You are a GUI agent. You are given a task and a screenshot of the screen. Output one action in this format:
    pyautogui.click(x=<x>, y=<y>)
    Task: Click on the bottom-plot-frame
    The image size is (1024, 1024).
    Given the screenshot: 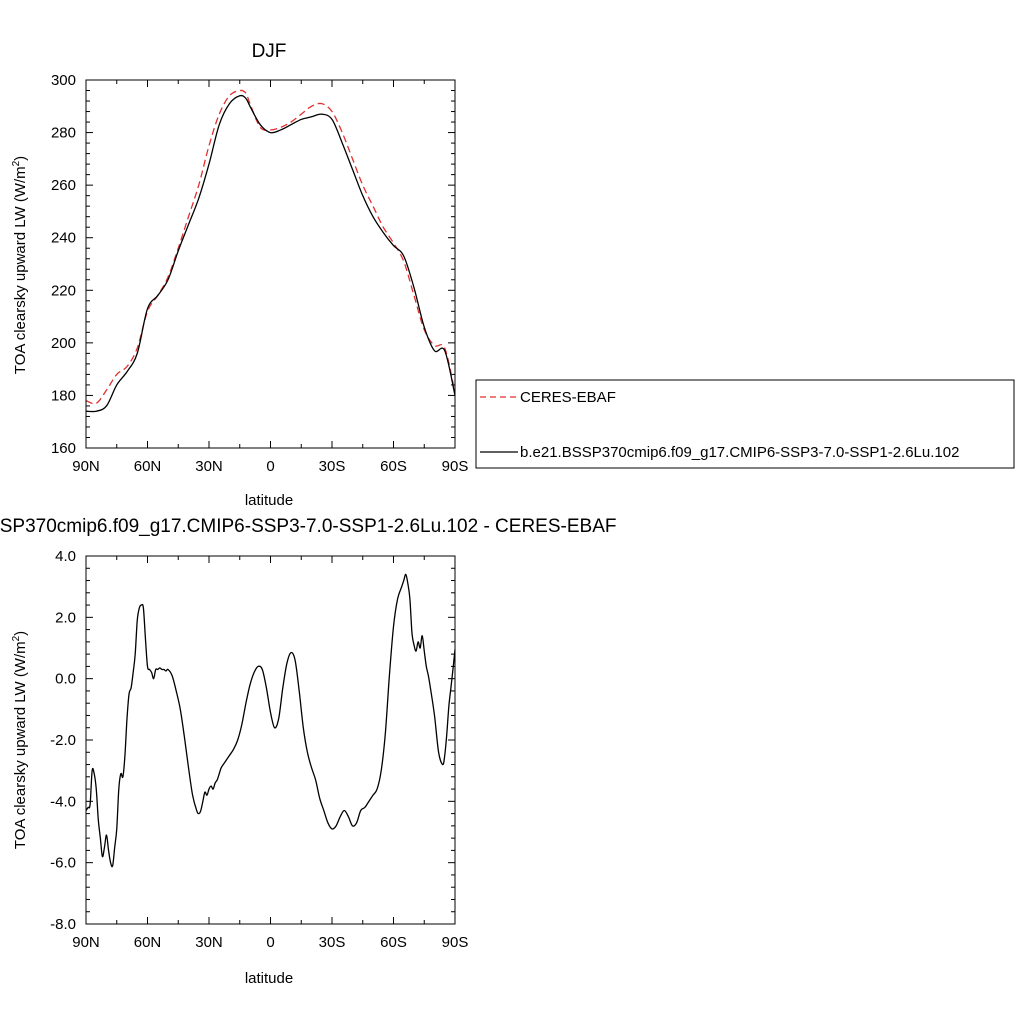 What is the action you would take?
    pyautogui.click(x=270, y=740)
    